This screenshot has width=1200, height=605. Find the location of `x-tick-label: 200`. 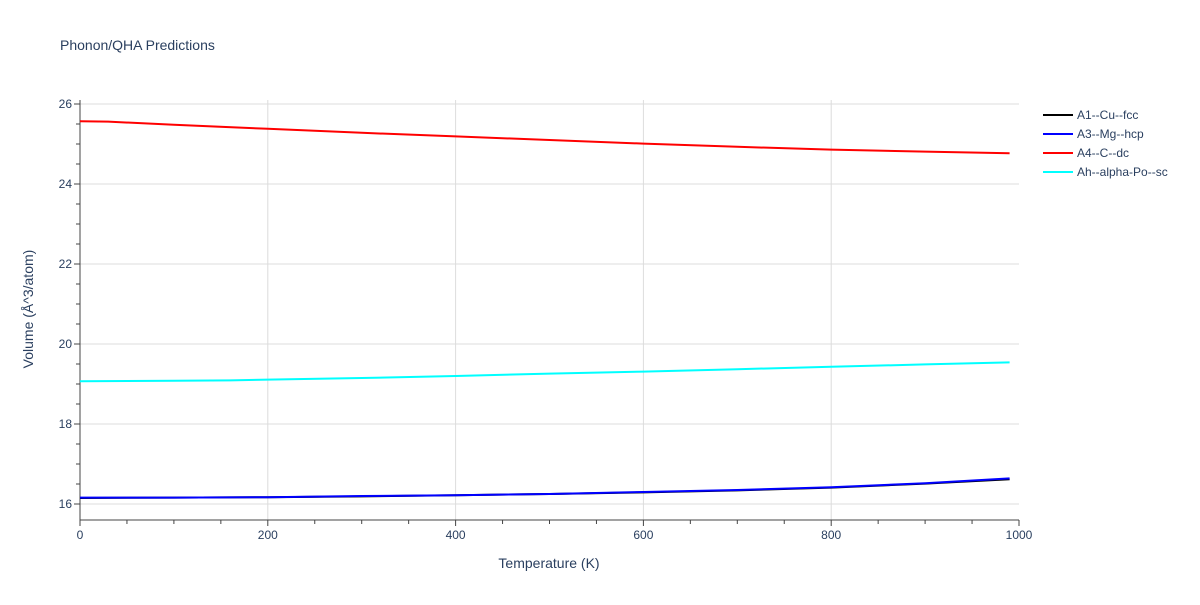

x-tick-label: 200 is located at coordinates (268, 535).